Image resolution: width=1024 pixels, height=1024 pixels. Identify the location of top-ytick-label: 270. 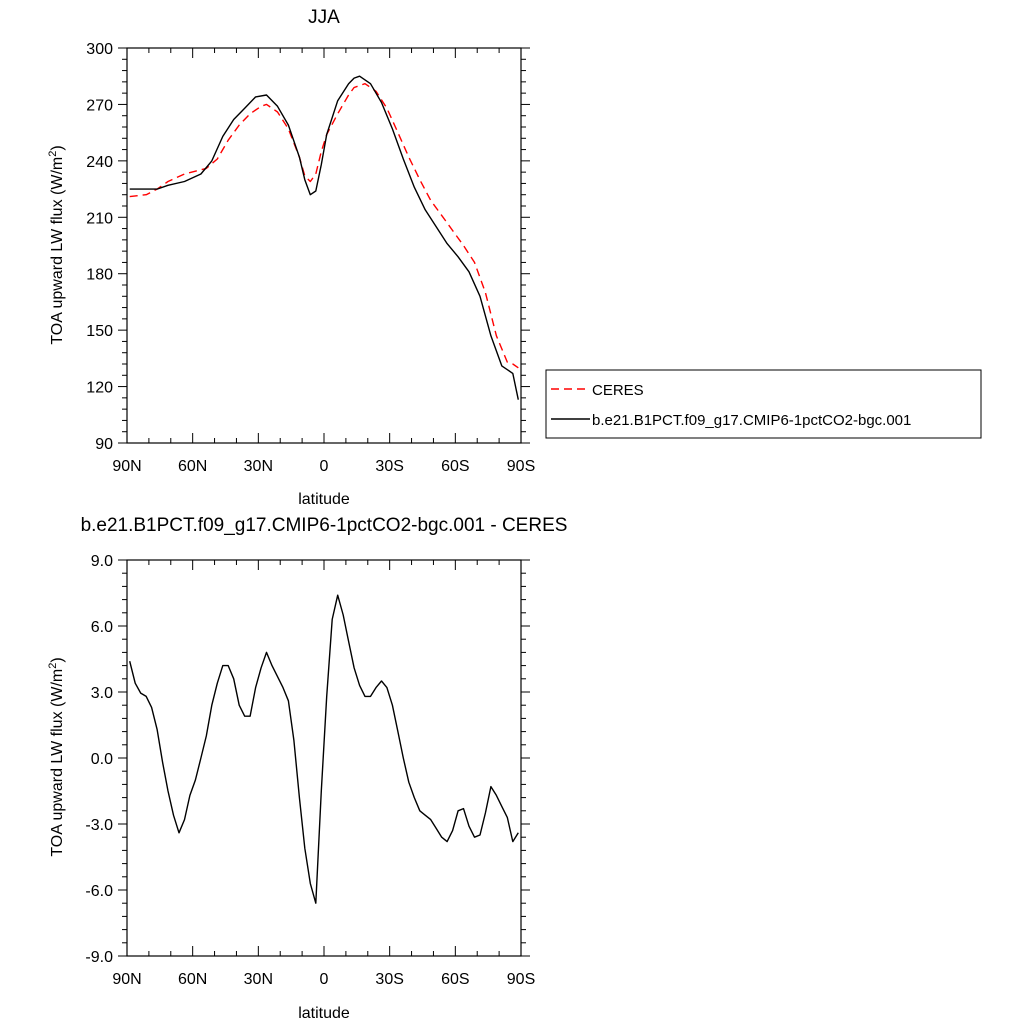
(99, 105).